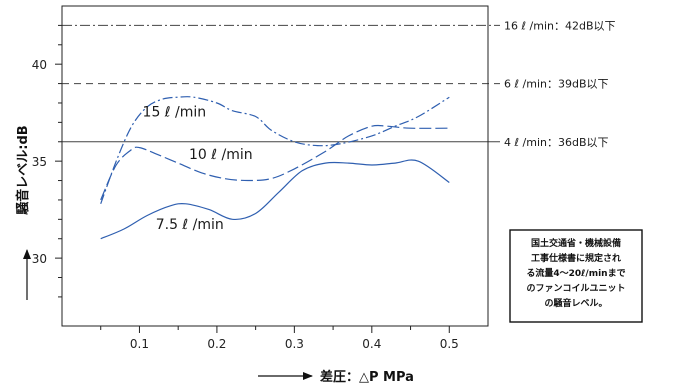 The width and height of the screenshot is (673, 385). What do you see at coordinates (190, 225) in the screenshot?
I see `curve-label-3: 7.5 ℓ /min` at bounding box center [190, 225].